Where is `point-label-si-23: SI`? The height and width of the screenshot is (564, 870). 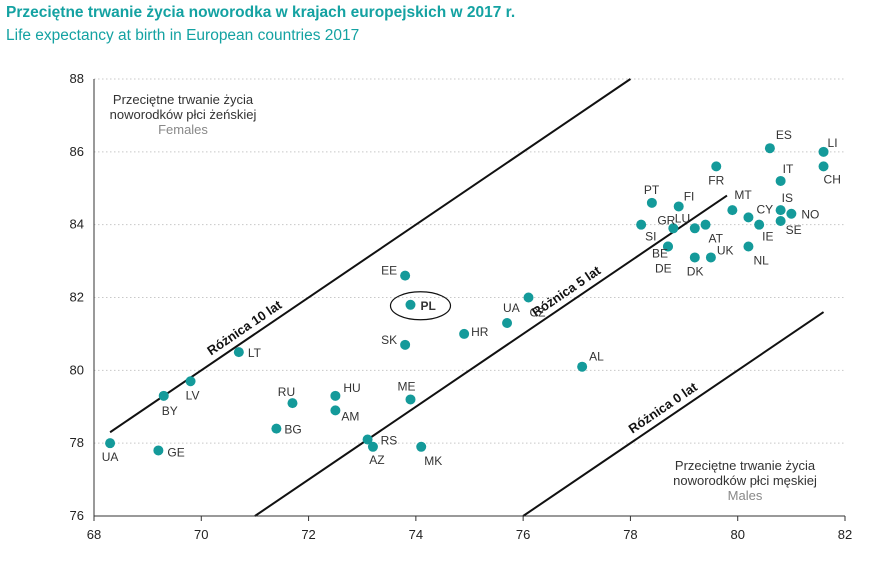
point-label-si-23: SI is located at coordinates (650, 237).